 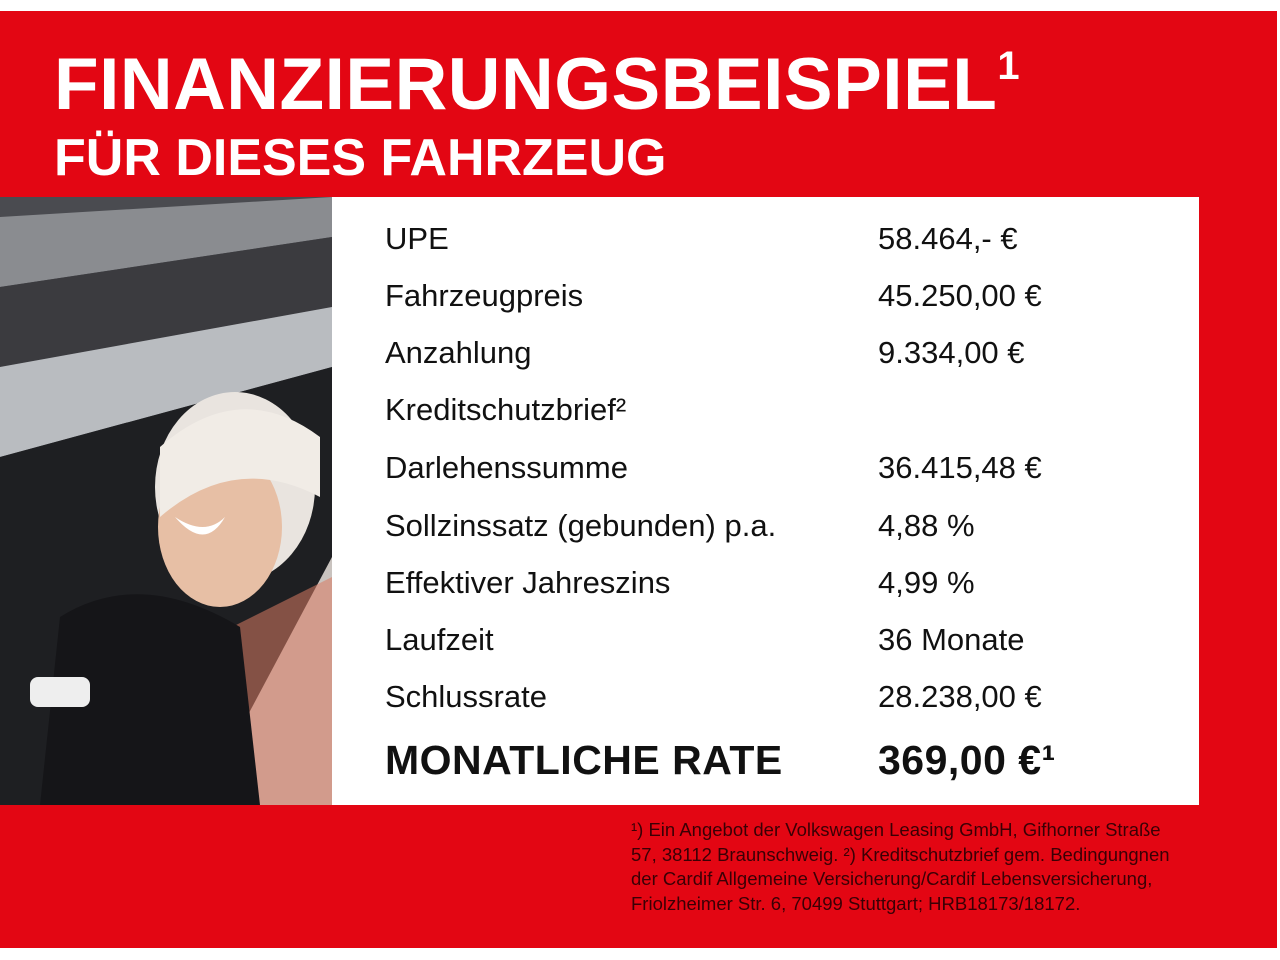 I want to click on row-value-schlussrate: 28.238,00 €, so click(x=960, y=696).